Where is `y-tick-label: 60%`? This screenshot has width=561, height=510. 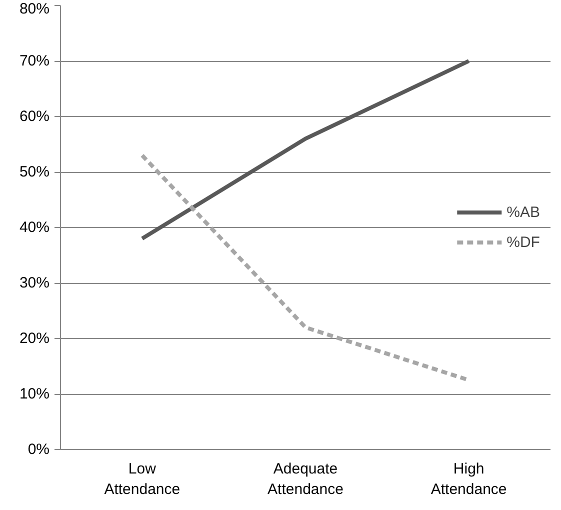
y-tick-label: 60% is located at coordinates (34, 116).